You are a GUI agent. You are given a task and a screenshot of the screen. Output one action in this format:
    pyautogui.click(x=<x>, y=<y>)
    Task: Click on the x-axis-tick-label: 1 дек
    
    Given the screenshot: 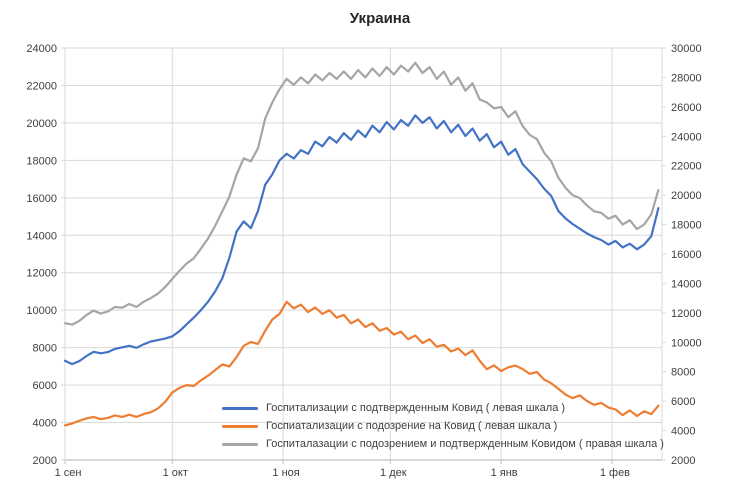 What is the action you would take?
    pyautogui.click(x=393, y=473)
    